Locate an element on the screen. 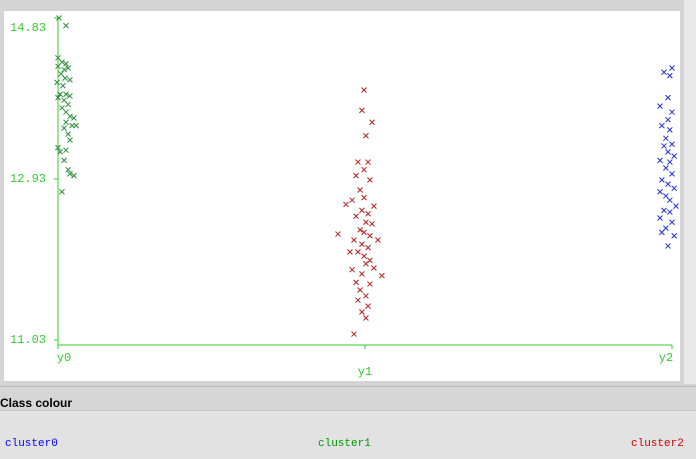 The height and width of the screenshot is (459, 696). legend-item: cluster1 is located at coordinates (344, 444).